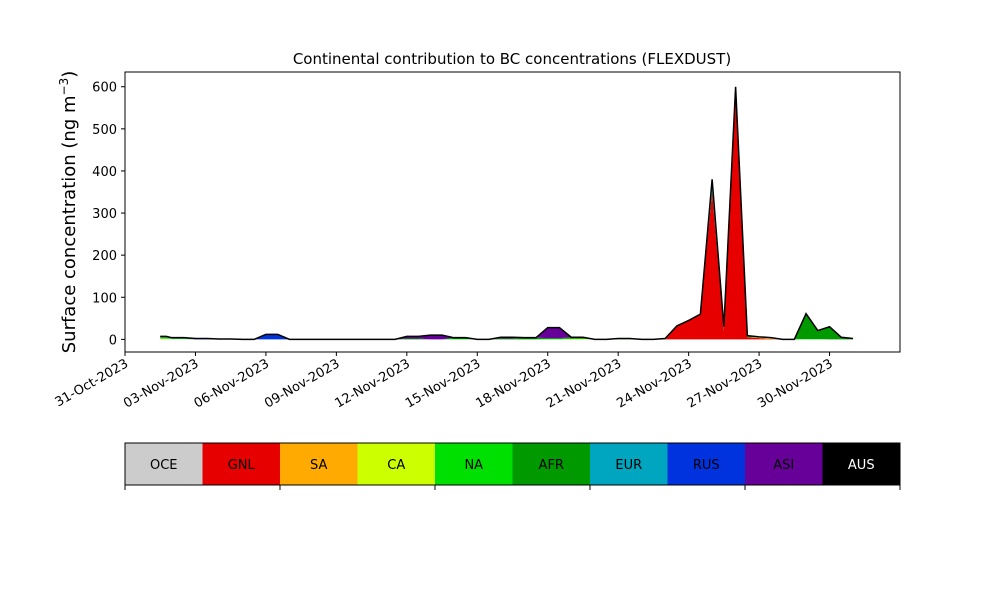 This screenshot has width=1000, height=600. What do you see at coordinates (795, 383) in the screenshot?
I see `x-tick-label: 30-Nov-2023` at bounding box center [795, 383].